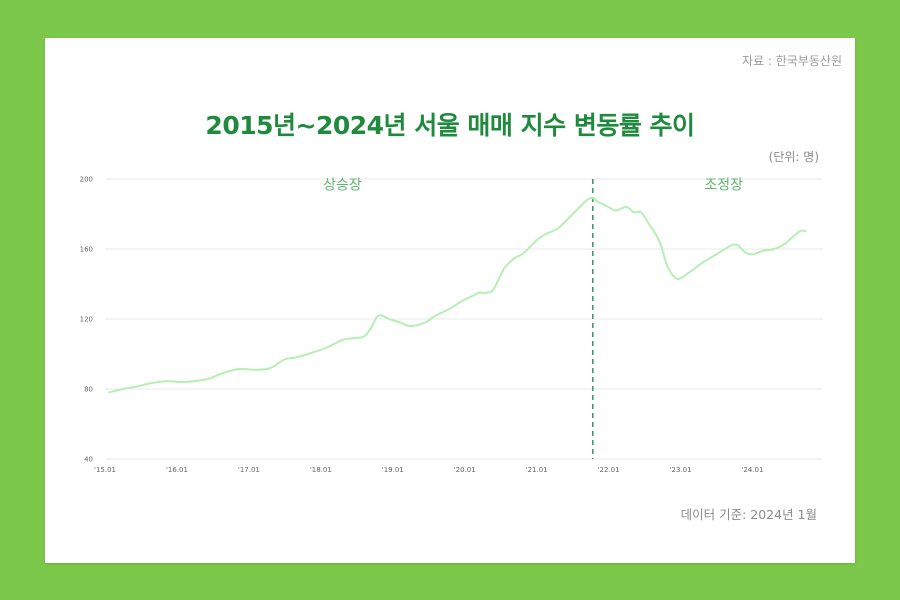  What do you see at coordinates (609, 470) in the screenshot?
I see `x-tick-label: '22.01` at bounding box center [609, 470].